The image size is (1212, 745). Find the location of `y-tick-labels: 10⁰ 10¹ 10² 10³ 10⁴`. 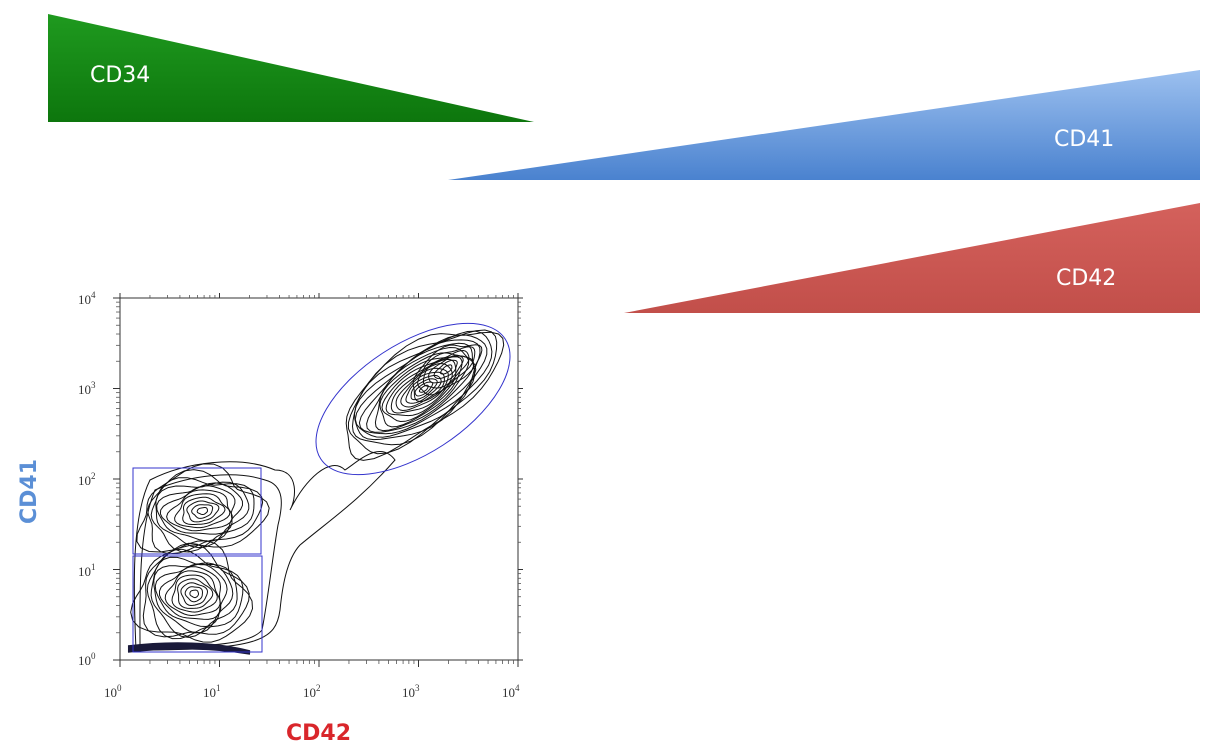

y-tick-labels: 10⁰ 10¹ 10² 10³ 10⁴ is located at coordinates (87, 479).